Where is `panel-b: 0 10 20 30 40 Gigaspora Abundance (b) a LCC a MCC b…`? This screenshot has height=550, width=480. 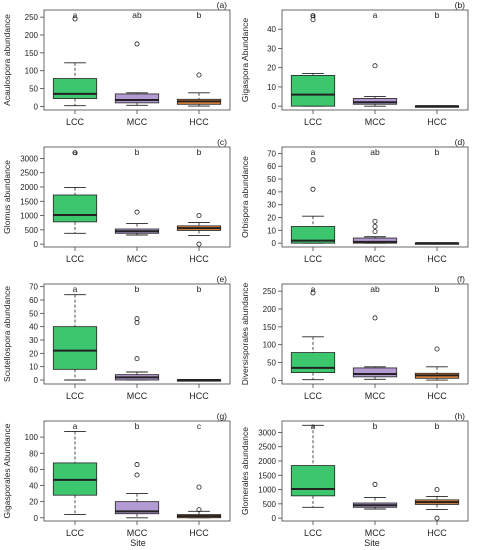 panel-b: 0 10 20 30 40 Gigaspora Abundance (b) a LCC a MCC b… is located at coordinates (354, 63).